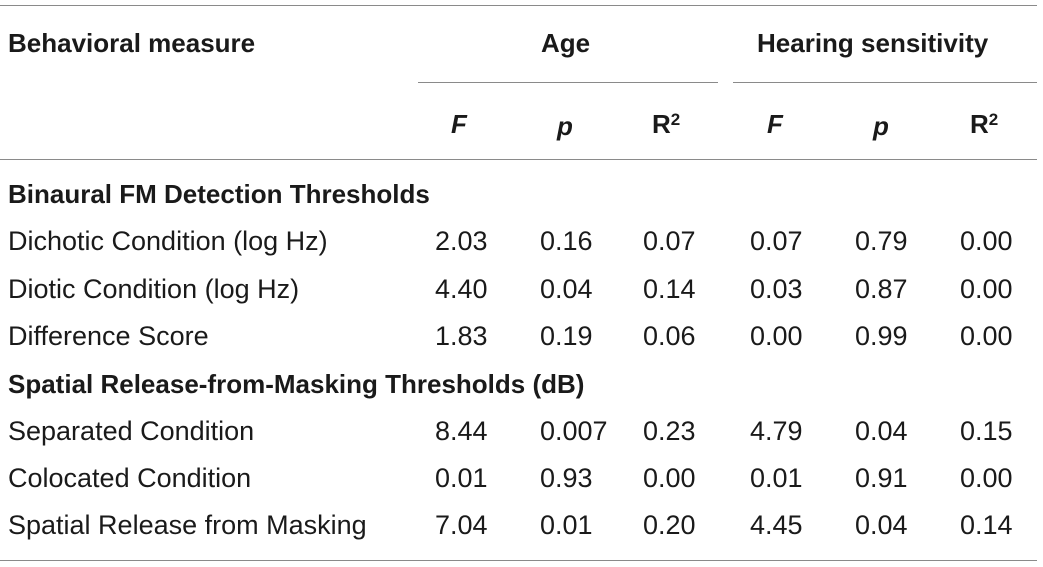 Image resolution: width=1043 pixels, height=567 pixels. Describe the element at coordinates (461, 525) in the screenshot. I see `cell-f-age: 7.04` at that location.